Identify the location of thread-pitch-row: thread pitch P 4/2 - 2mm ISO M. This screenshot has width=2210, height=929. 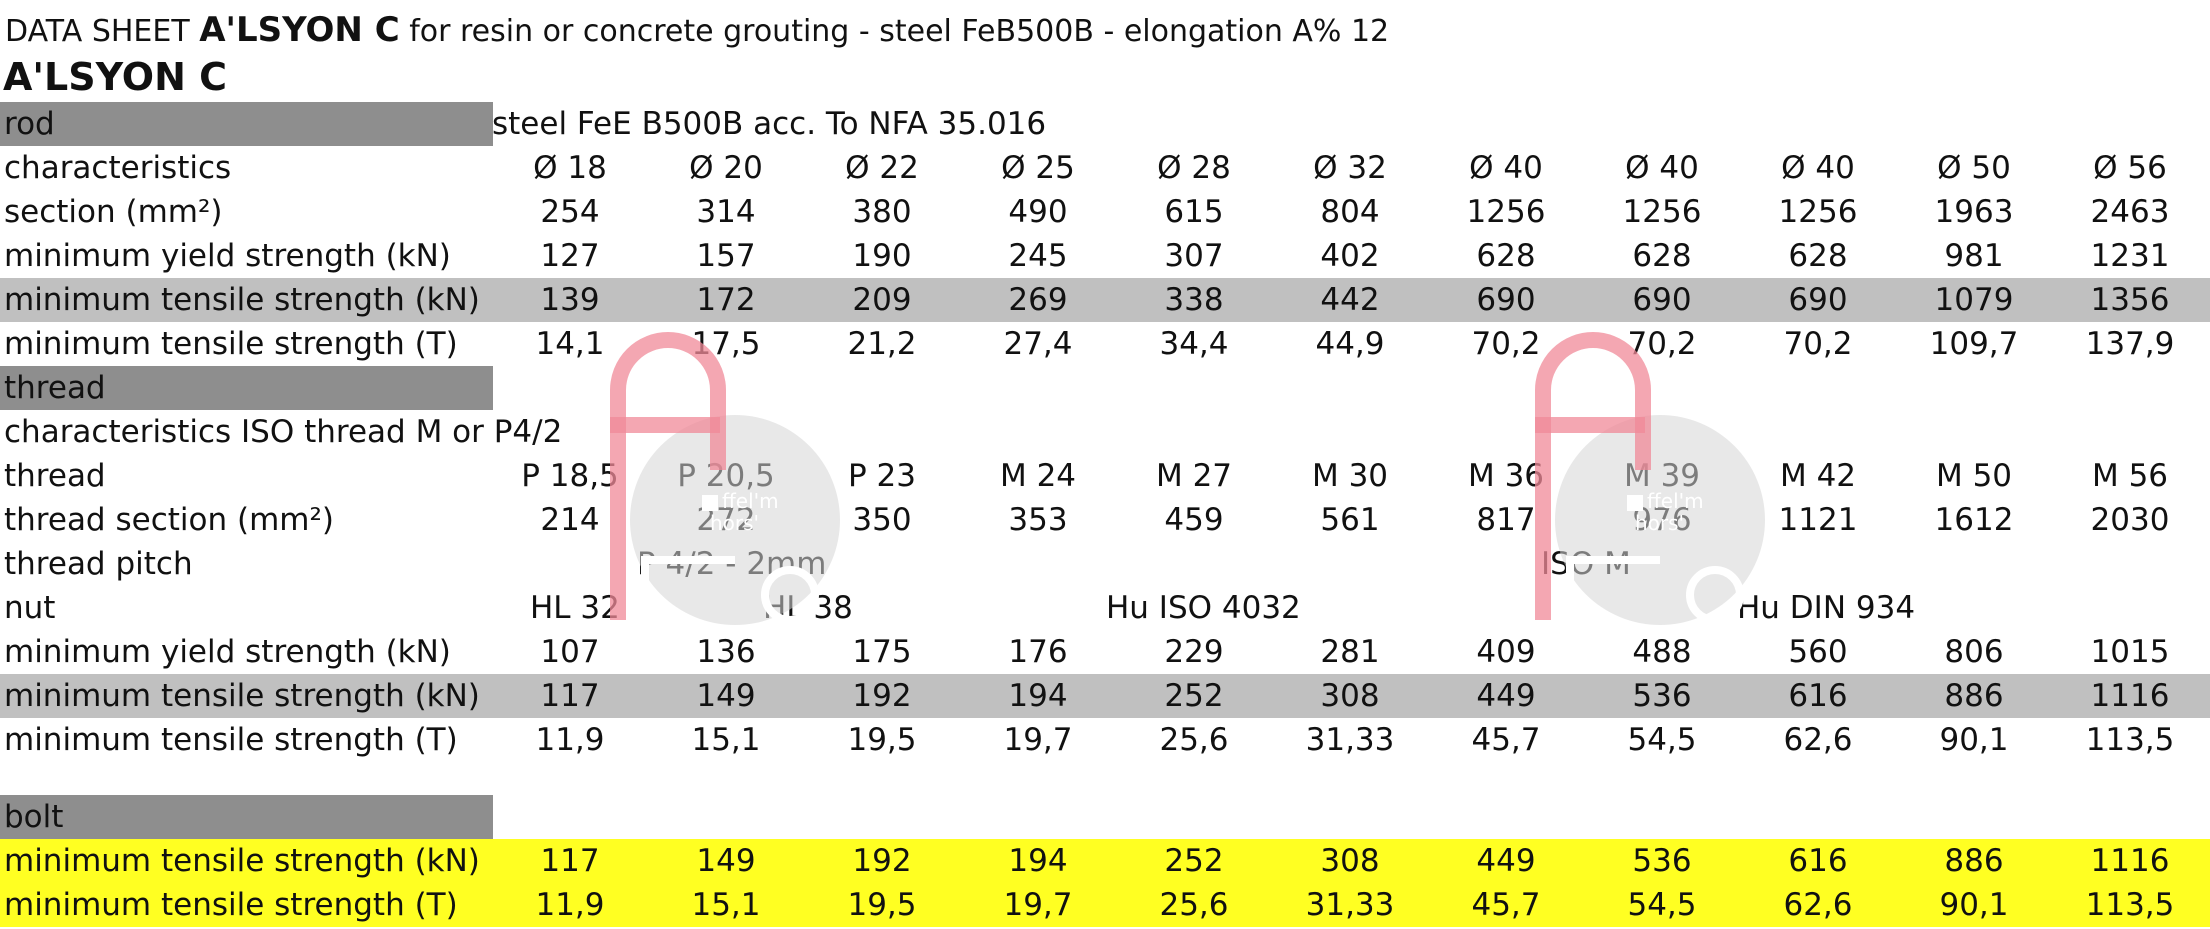
(1105, 564).